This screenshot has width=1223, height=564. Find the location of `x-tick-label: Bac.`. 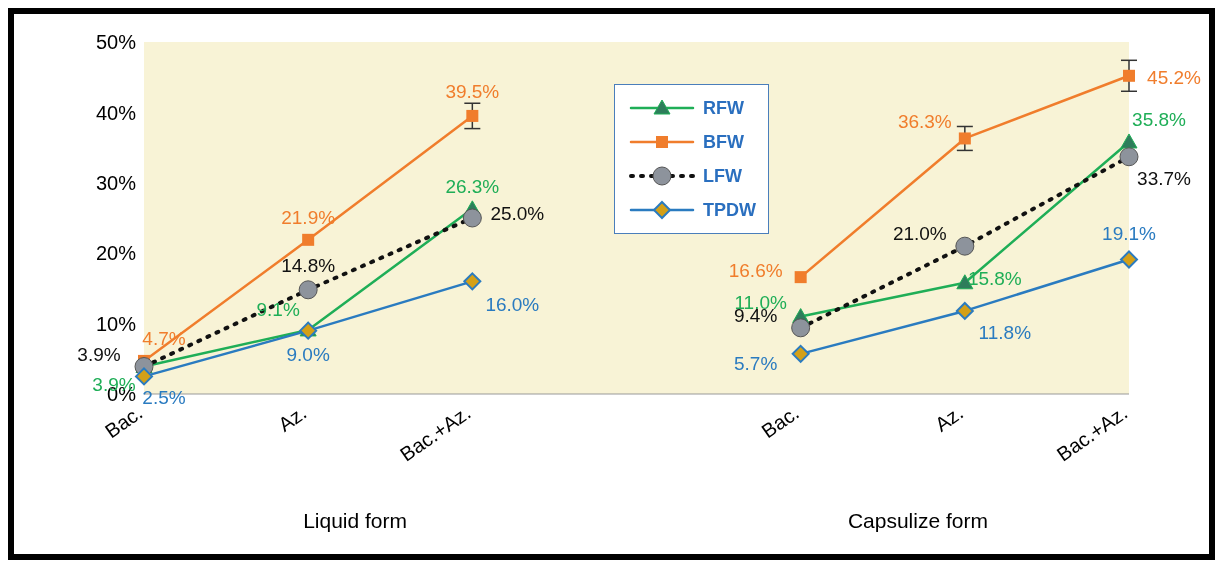

x-tick-label: Bac. is located at coordinates (780, 422).